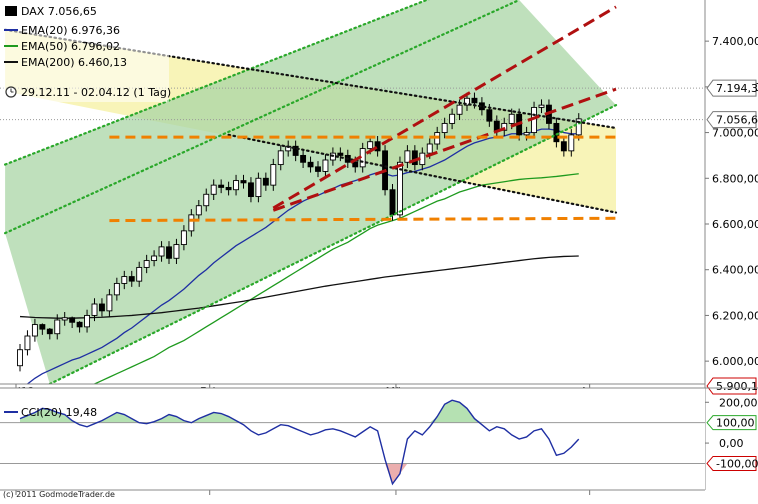 Image resolution: width=758 pixels, height=504 pixels. I want to click on cci-level-layer, so click(352, 443).